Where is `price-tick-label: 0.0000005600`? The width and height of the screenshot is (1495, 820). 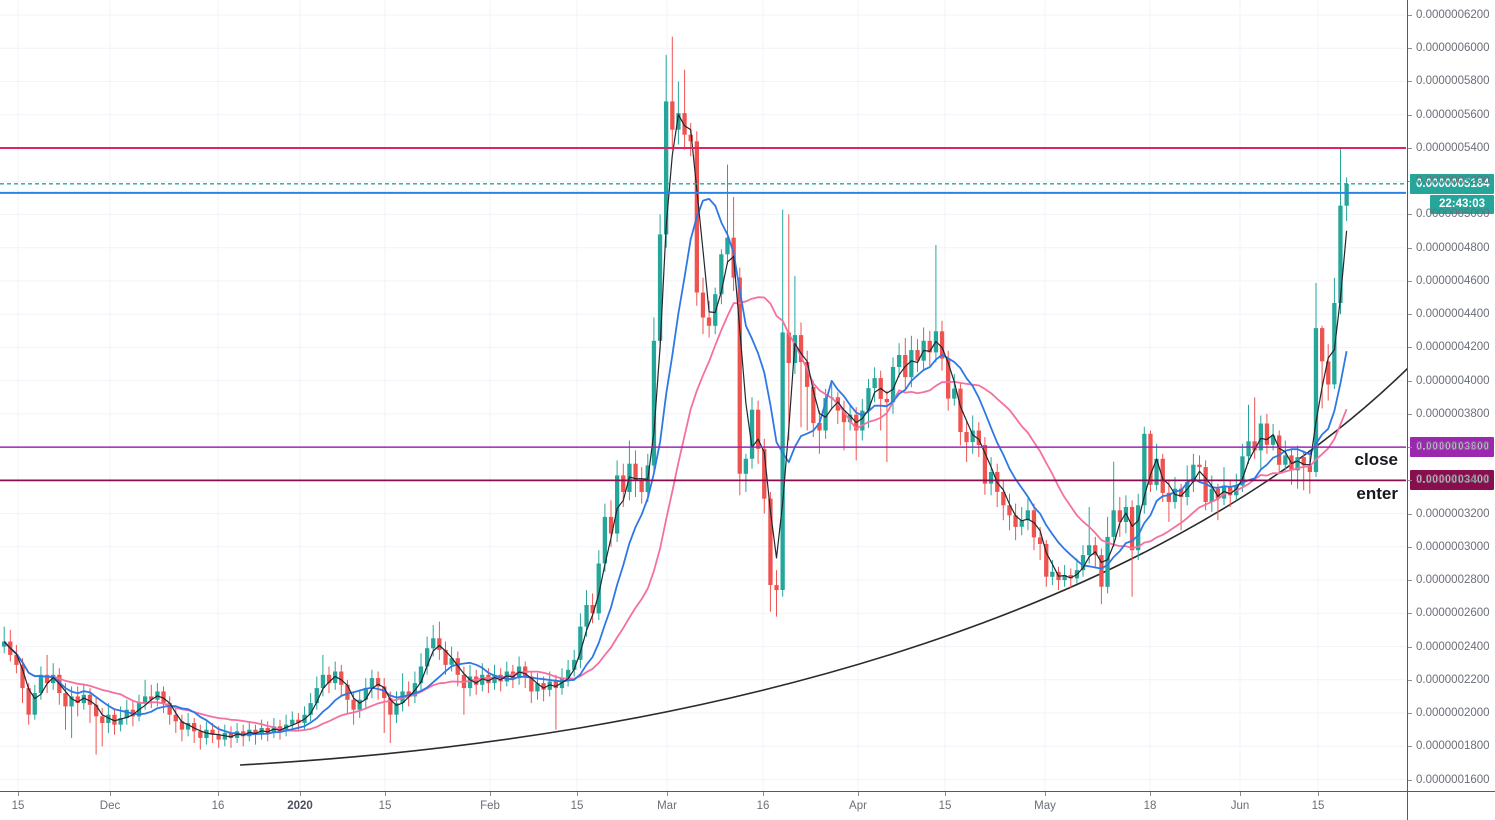
price-tick-label: 0.0000005600 is located at coordinates (1453, 115).